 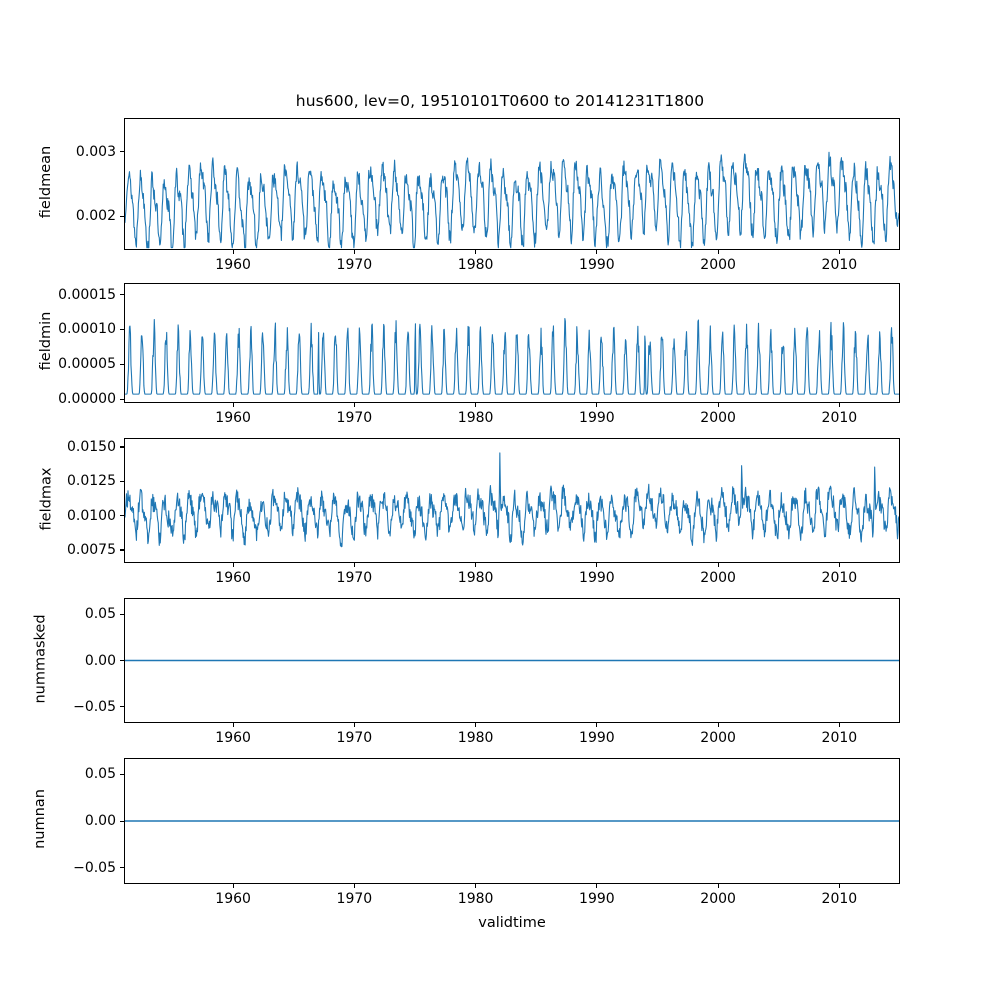 I want to click on y-tick-label-fieldmax-3: 0.0150, so click(x=91, y=446).